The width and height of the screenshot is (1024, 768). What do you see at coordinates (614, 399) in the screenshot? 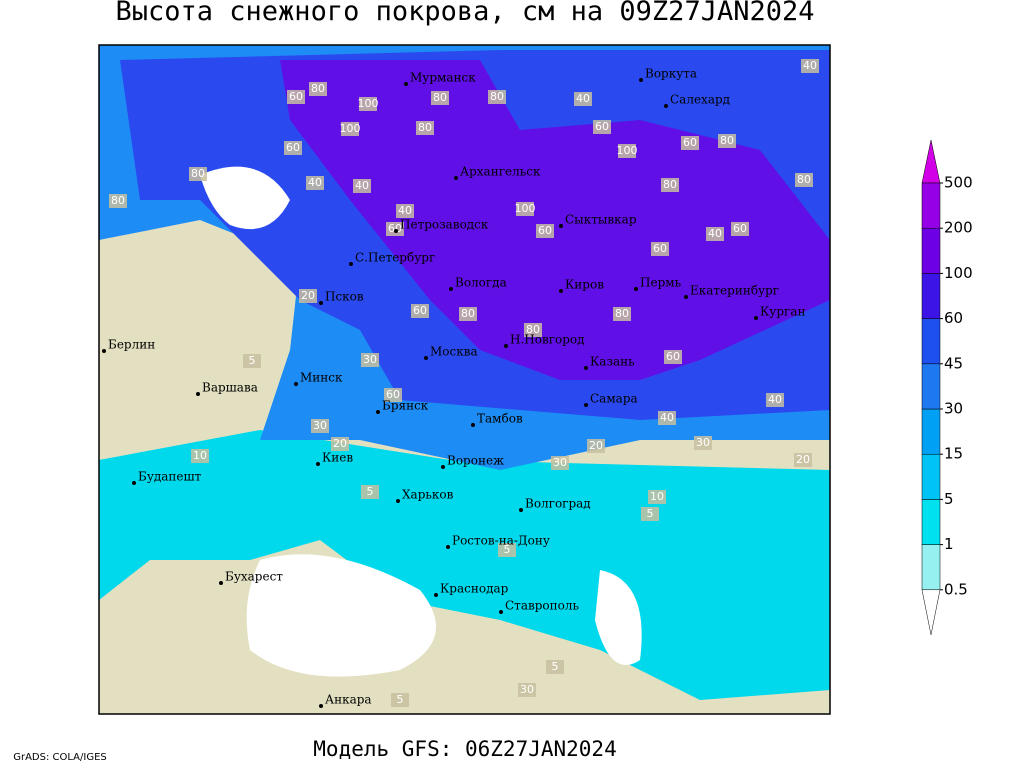
I see `city-label: Самара` at bounding box center [614, 399].